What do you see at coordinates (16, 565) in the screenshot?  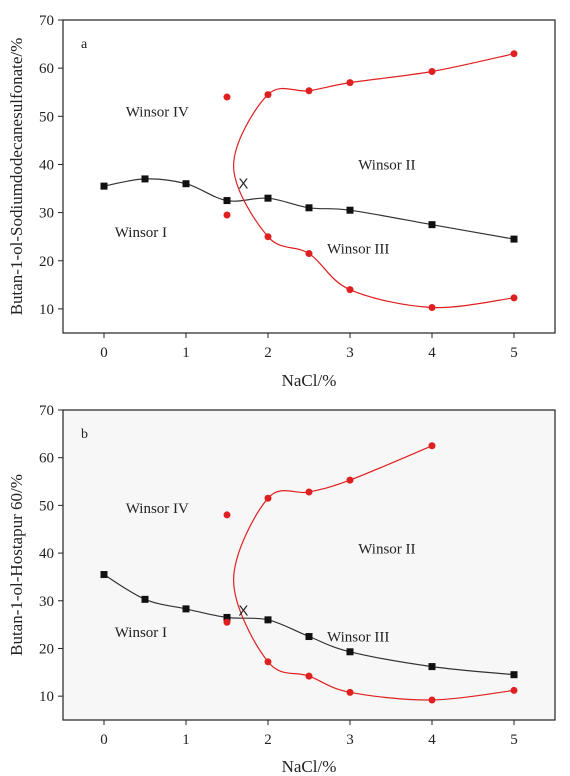 I see `y-axis-title: Butan-1-ol-Hostapur 60/%` at bounding box center [16, 565].